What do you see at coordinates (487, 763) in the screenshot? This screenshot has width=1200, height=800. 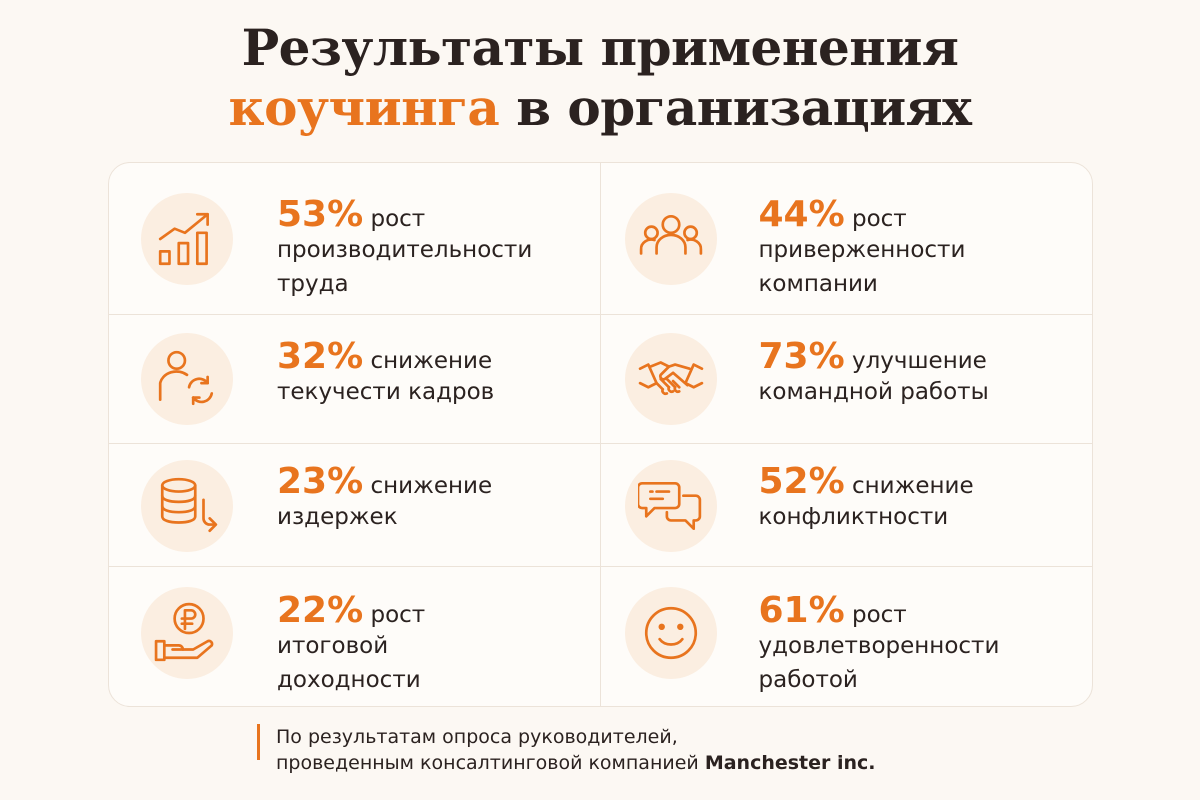 I see `footnote-line-2: проведенным консалтинговой компанией` at bounding box center [487, 763].